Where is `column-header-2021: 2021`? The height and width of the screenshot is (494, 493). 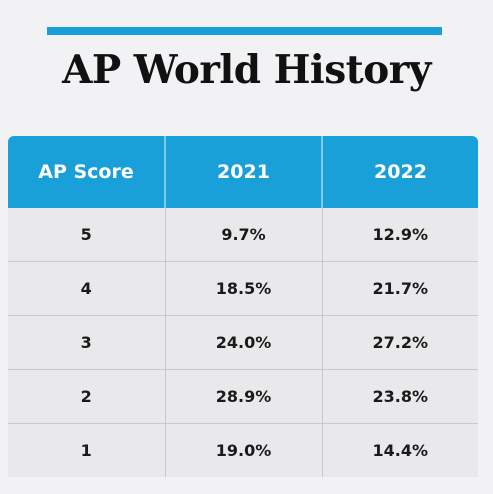 column-header-2021: 2021 is located at coordinates (244, 172).